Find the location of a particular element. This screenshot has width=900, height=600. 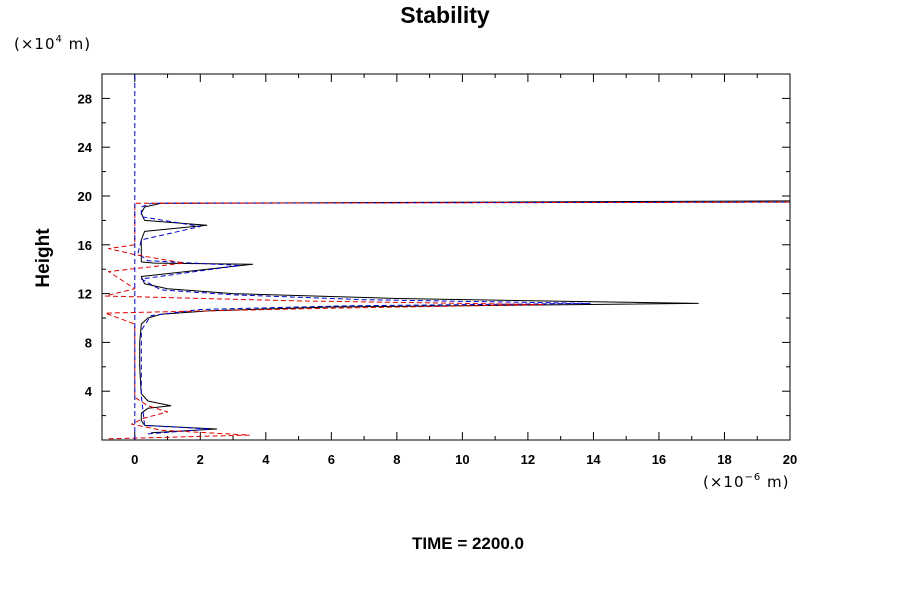

x-tick-label: 6 is located at coordinates (331, 459).